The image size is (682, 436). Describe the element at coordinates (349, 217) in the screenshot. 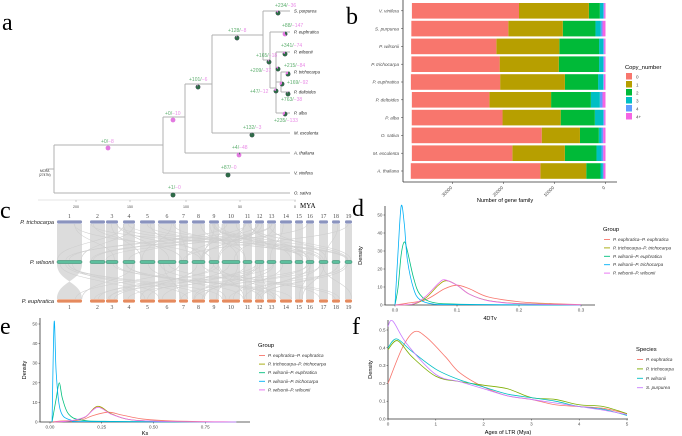

I see `chromosome-number-top: 19` at that location.